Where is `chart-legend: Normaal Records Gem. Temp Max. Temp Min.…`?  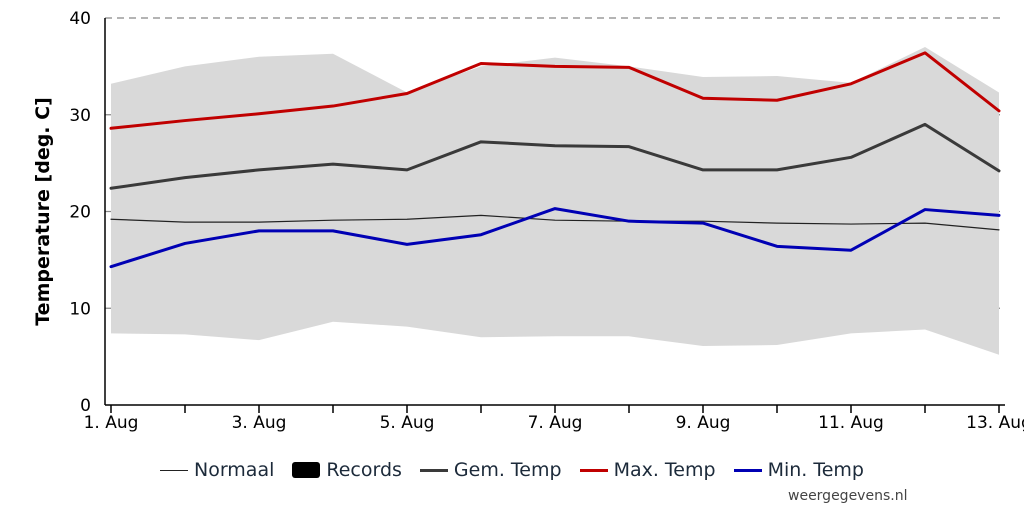
chart-legend: Normaal Records Gem. Temp Max. Temp Min.… is located at coordinates (512, 470).